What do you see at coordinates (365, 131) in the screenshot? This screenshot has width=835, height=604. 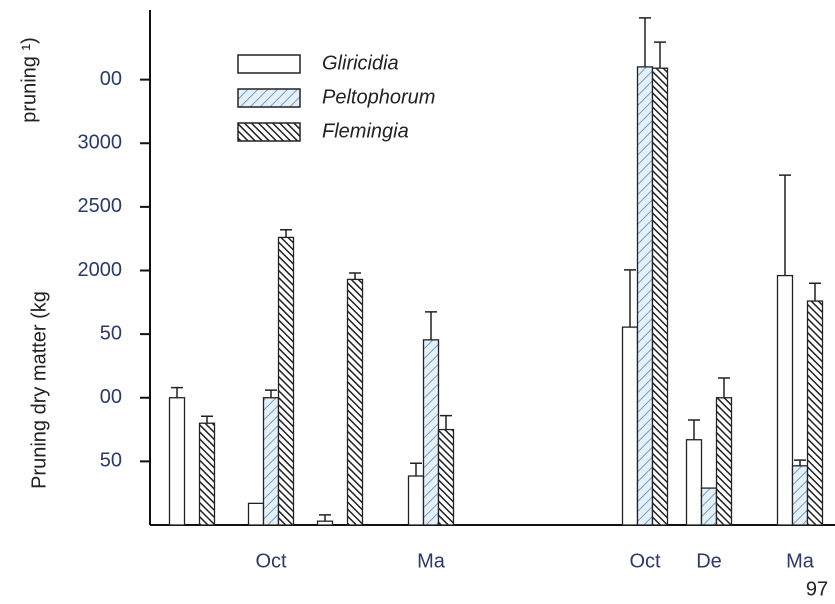 I see `legend-label: Flemingia` at bounding box center [365, 131].